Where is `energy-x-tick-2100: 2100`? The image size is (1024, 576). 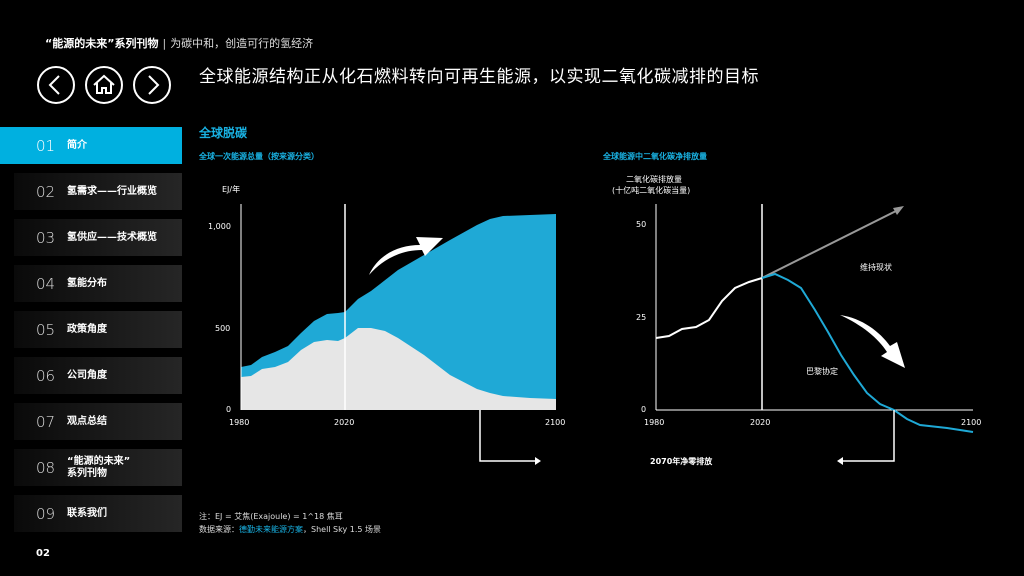
energy-x-tick-2100: 2100 is located at coordinates (555, 422).